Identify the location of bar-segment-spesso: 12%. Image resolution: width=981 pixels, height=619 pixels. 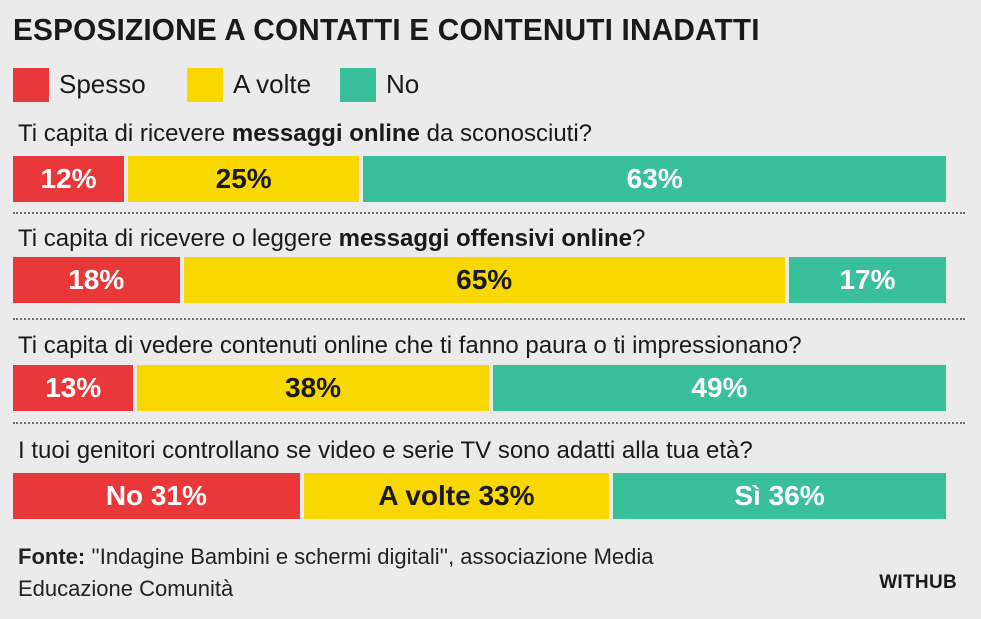
(68, 179).